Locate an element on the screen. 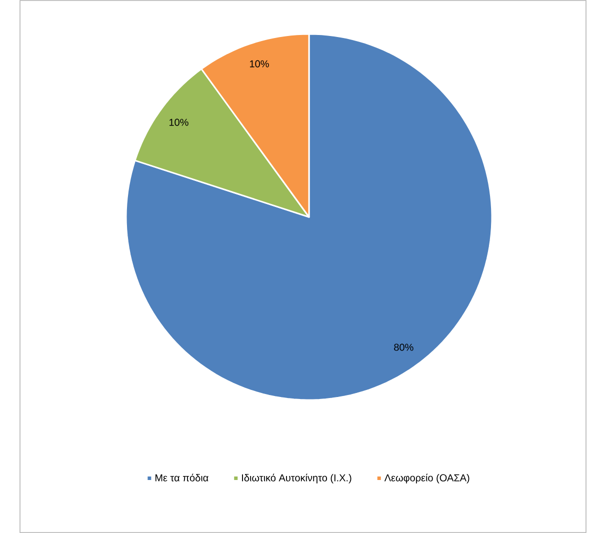 The width and height of the screenshot is (599, 533). legend-label: Λεωφορείο (ΟΑΣΑ) is located at coordinates (427, 479).